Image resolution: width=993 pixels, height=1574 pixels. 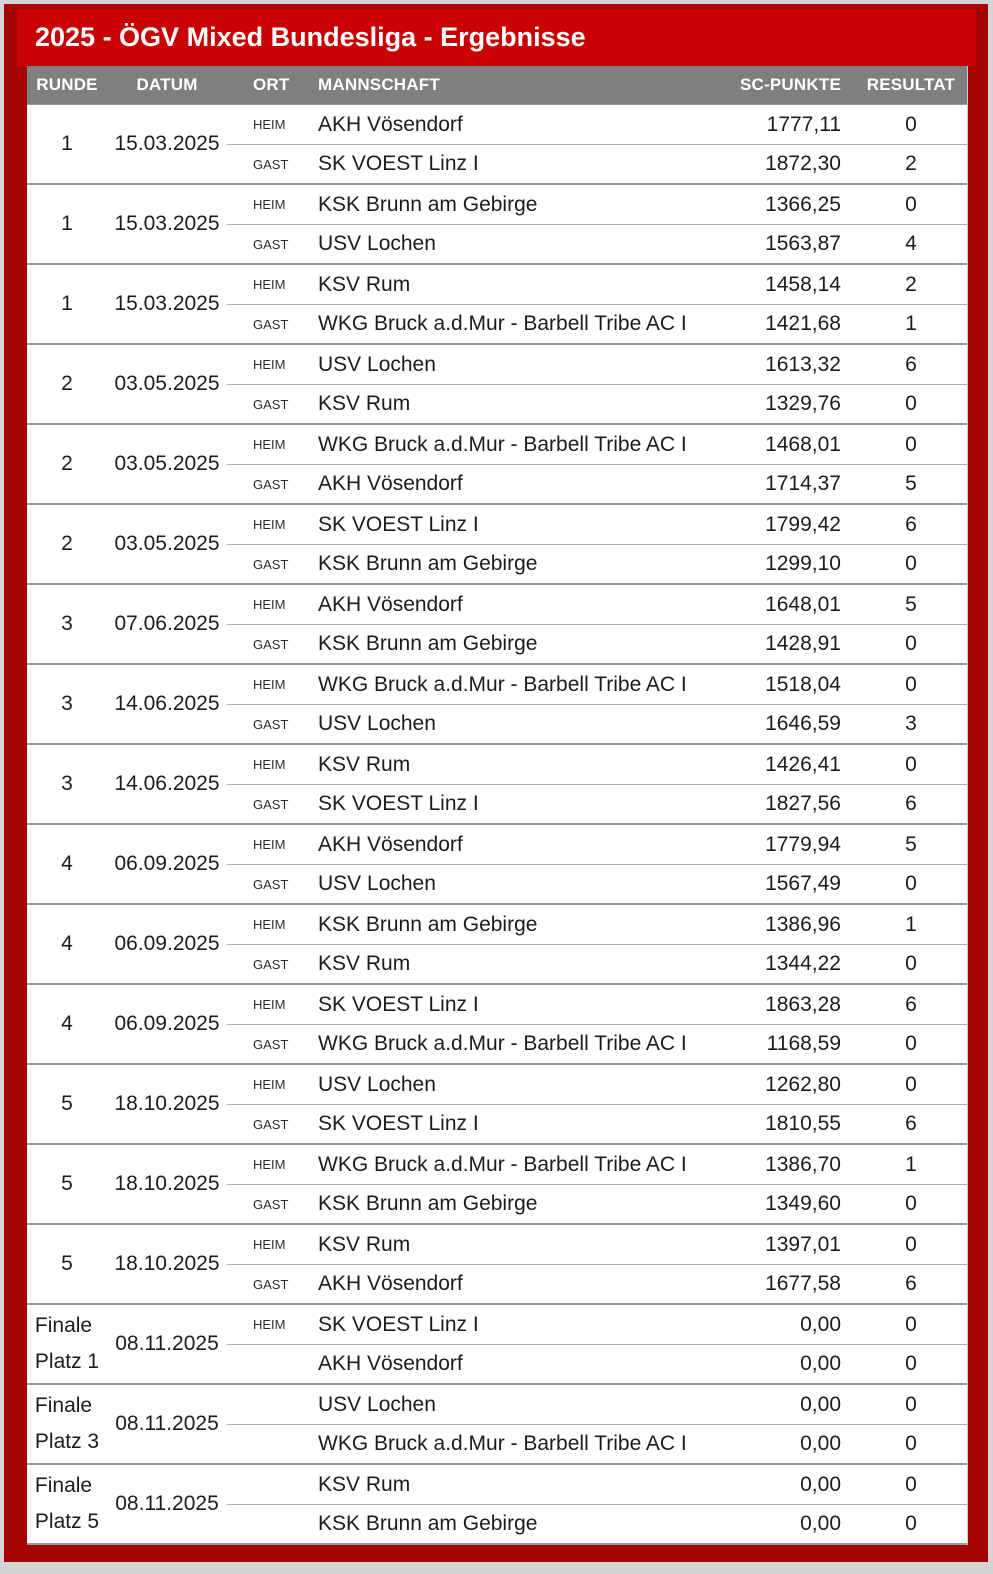 What do you see at coordinates (803, 524) in the screenshot?
I see `sc-points: 1799,42` at bounding box center [803, 524].